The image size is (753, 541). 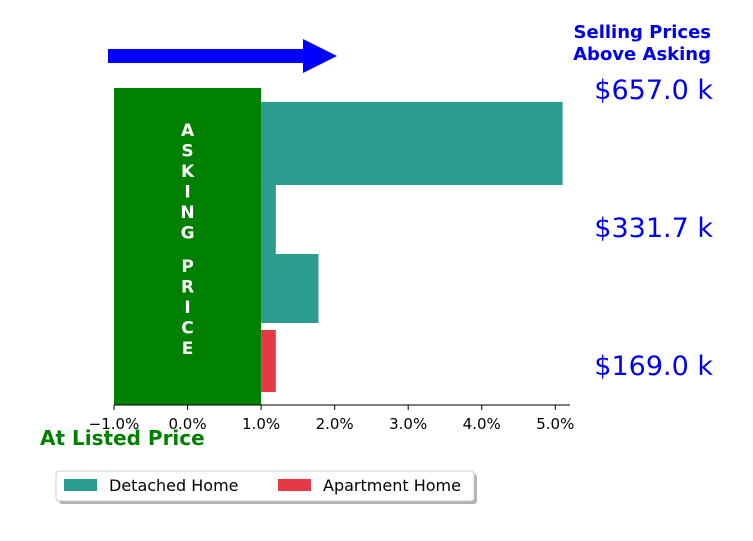 I want to click on right-arrow-icon, so click(x=222, y=56).